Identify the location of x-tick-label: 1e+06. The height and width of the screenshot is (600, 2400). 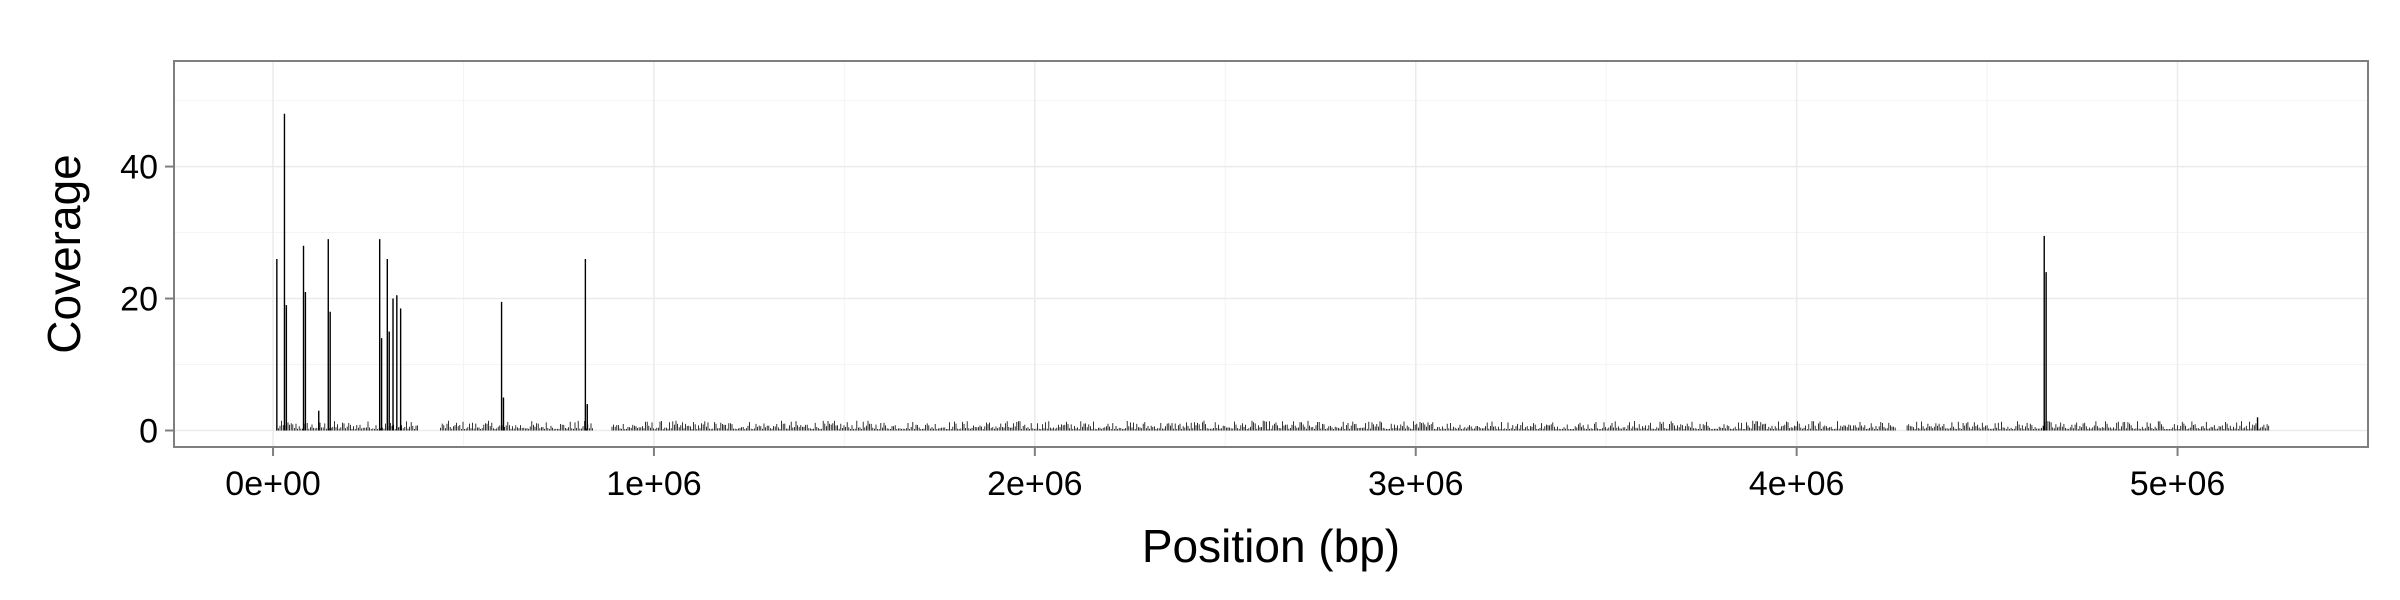
(654, 484).